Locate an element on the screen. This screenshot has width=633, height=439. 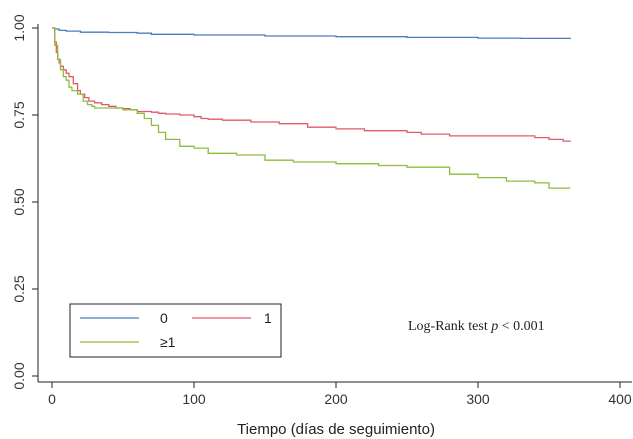
log-rank-annotation: Log-Rank test p < 0.001 is located at coordinates (476, 326).